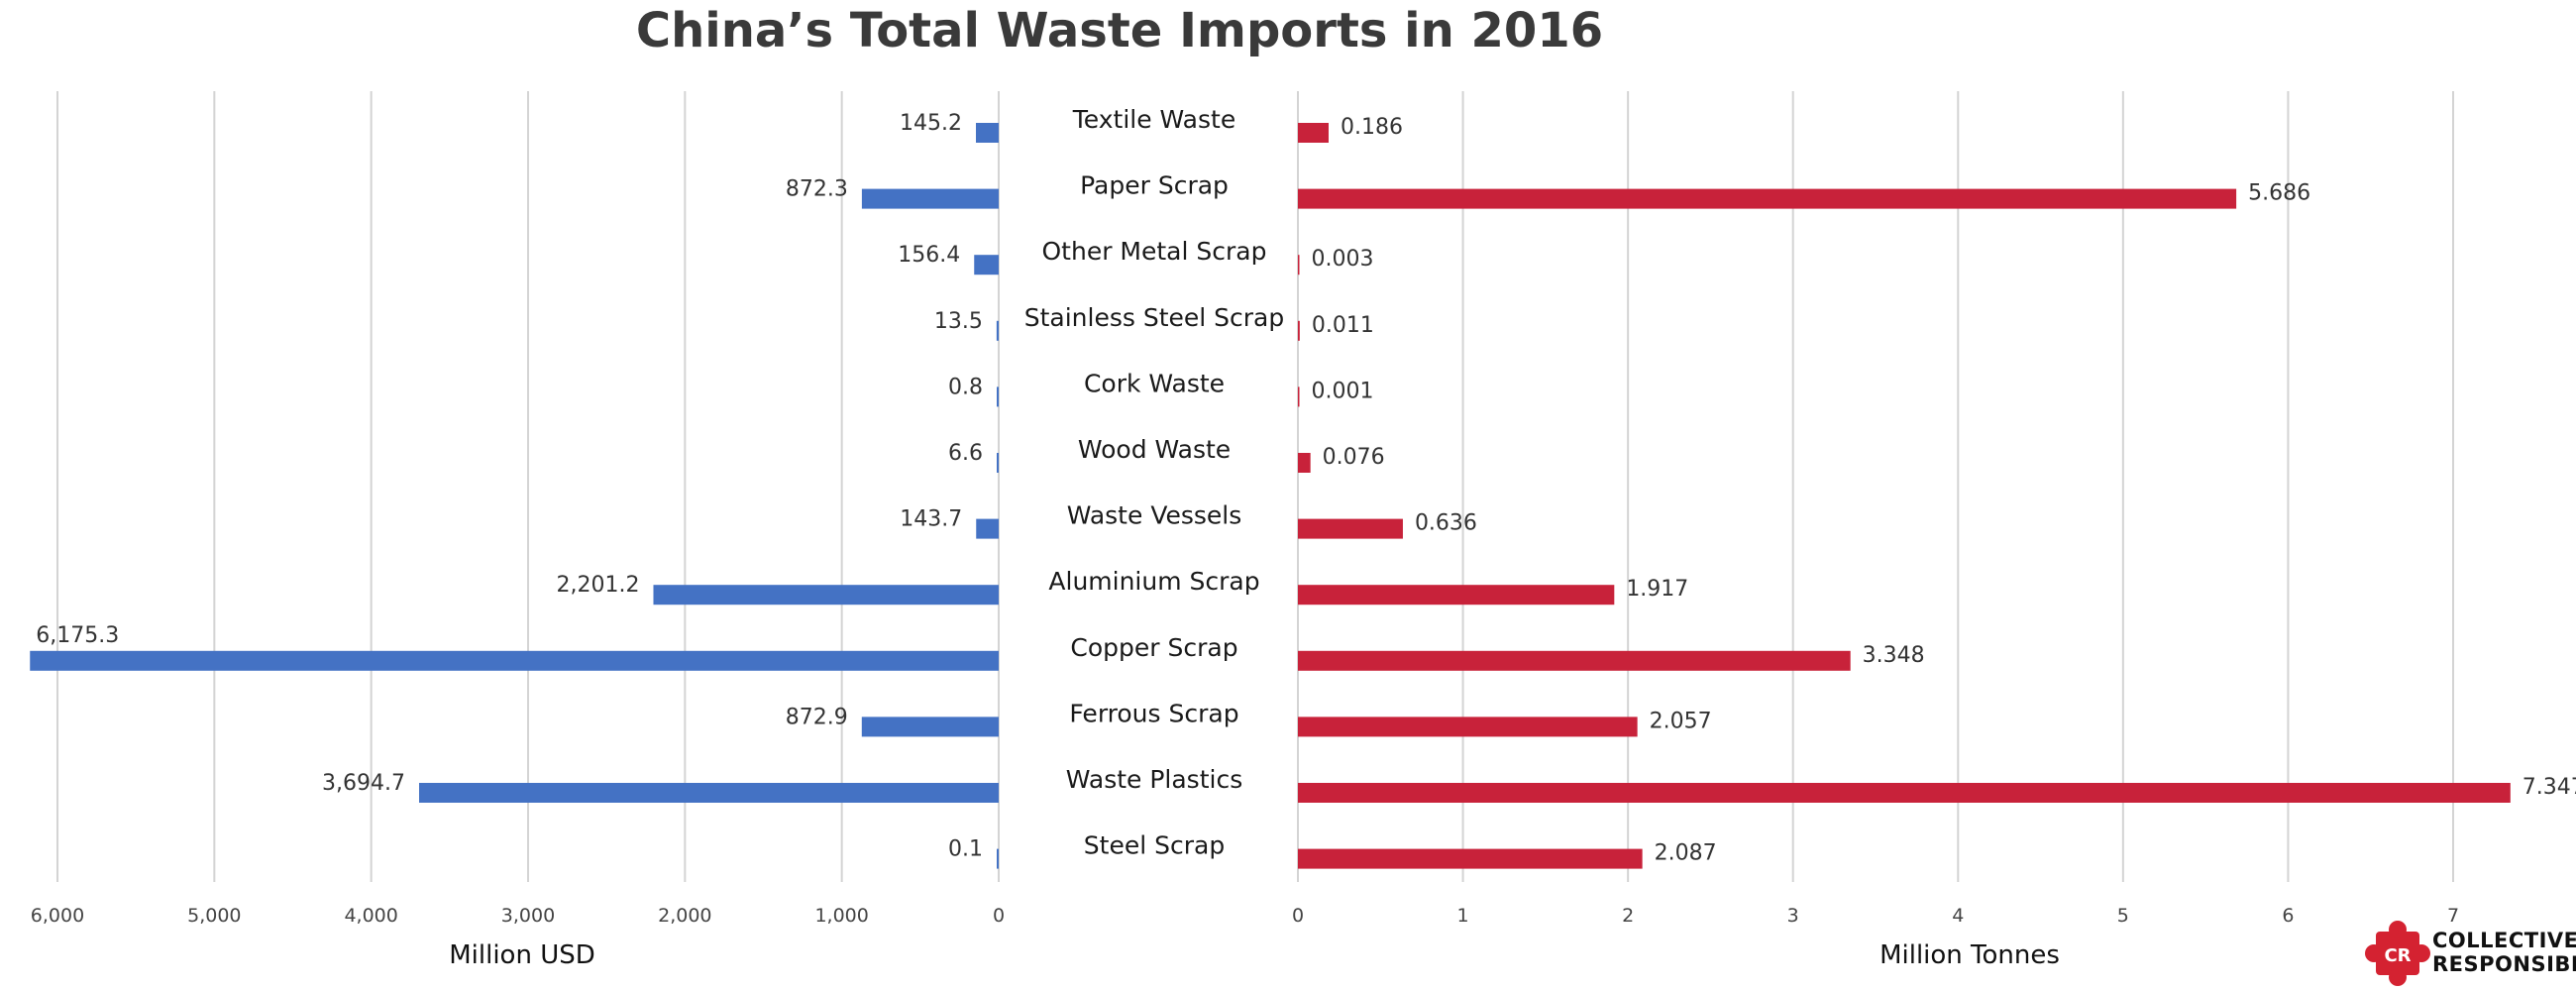 This screenshot has height=991, width=2576. What do you see at coordinates (841, 916) in the screenshot?
I see `usd-tick-label: 1,000` at bounding box center [841, 916].